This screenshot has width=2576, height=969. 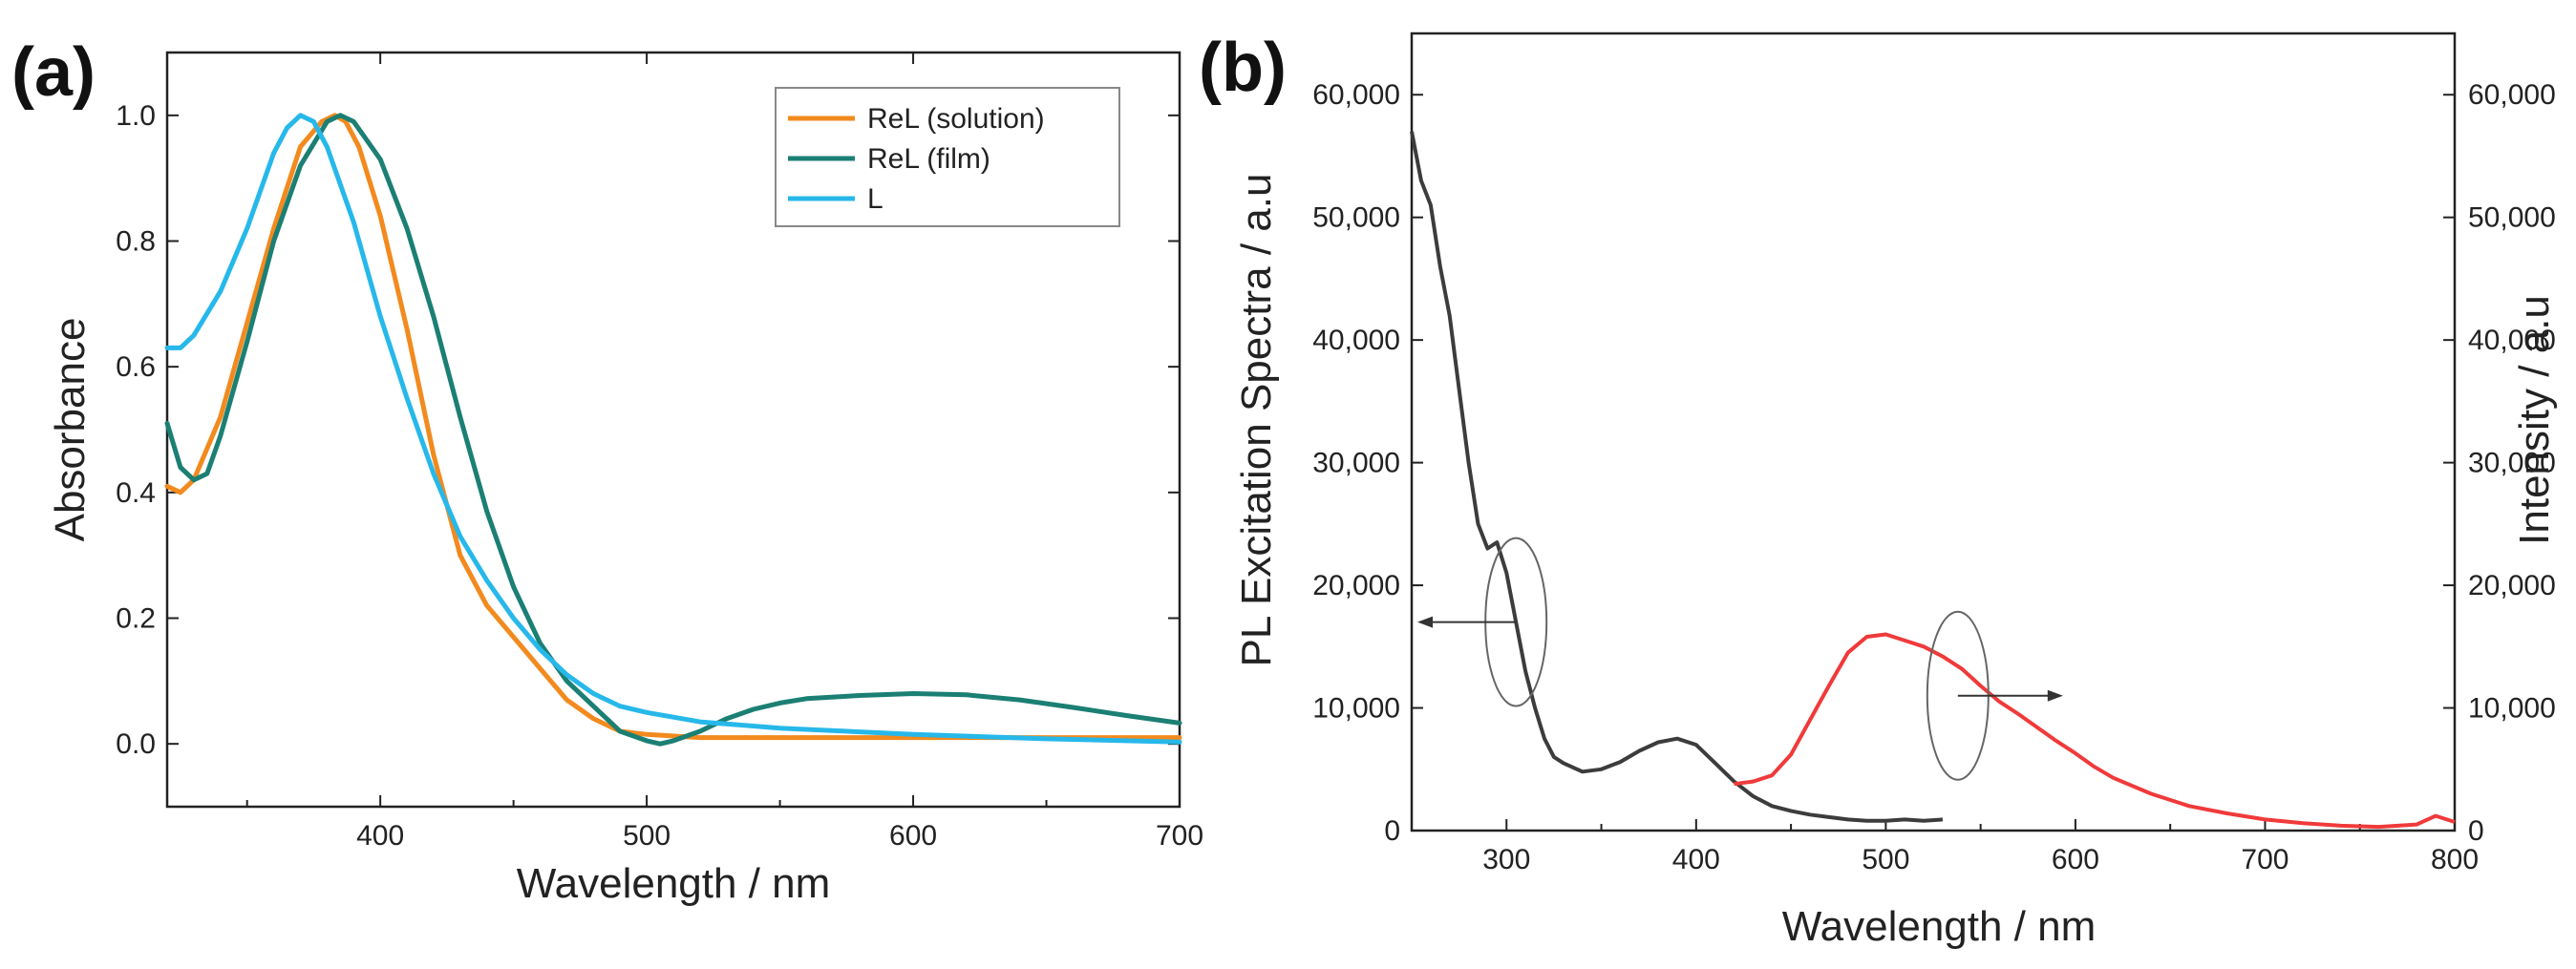 I want to click on x-tick-label: 300, so click(x=1506, y=859).